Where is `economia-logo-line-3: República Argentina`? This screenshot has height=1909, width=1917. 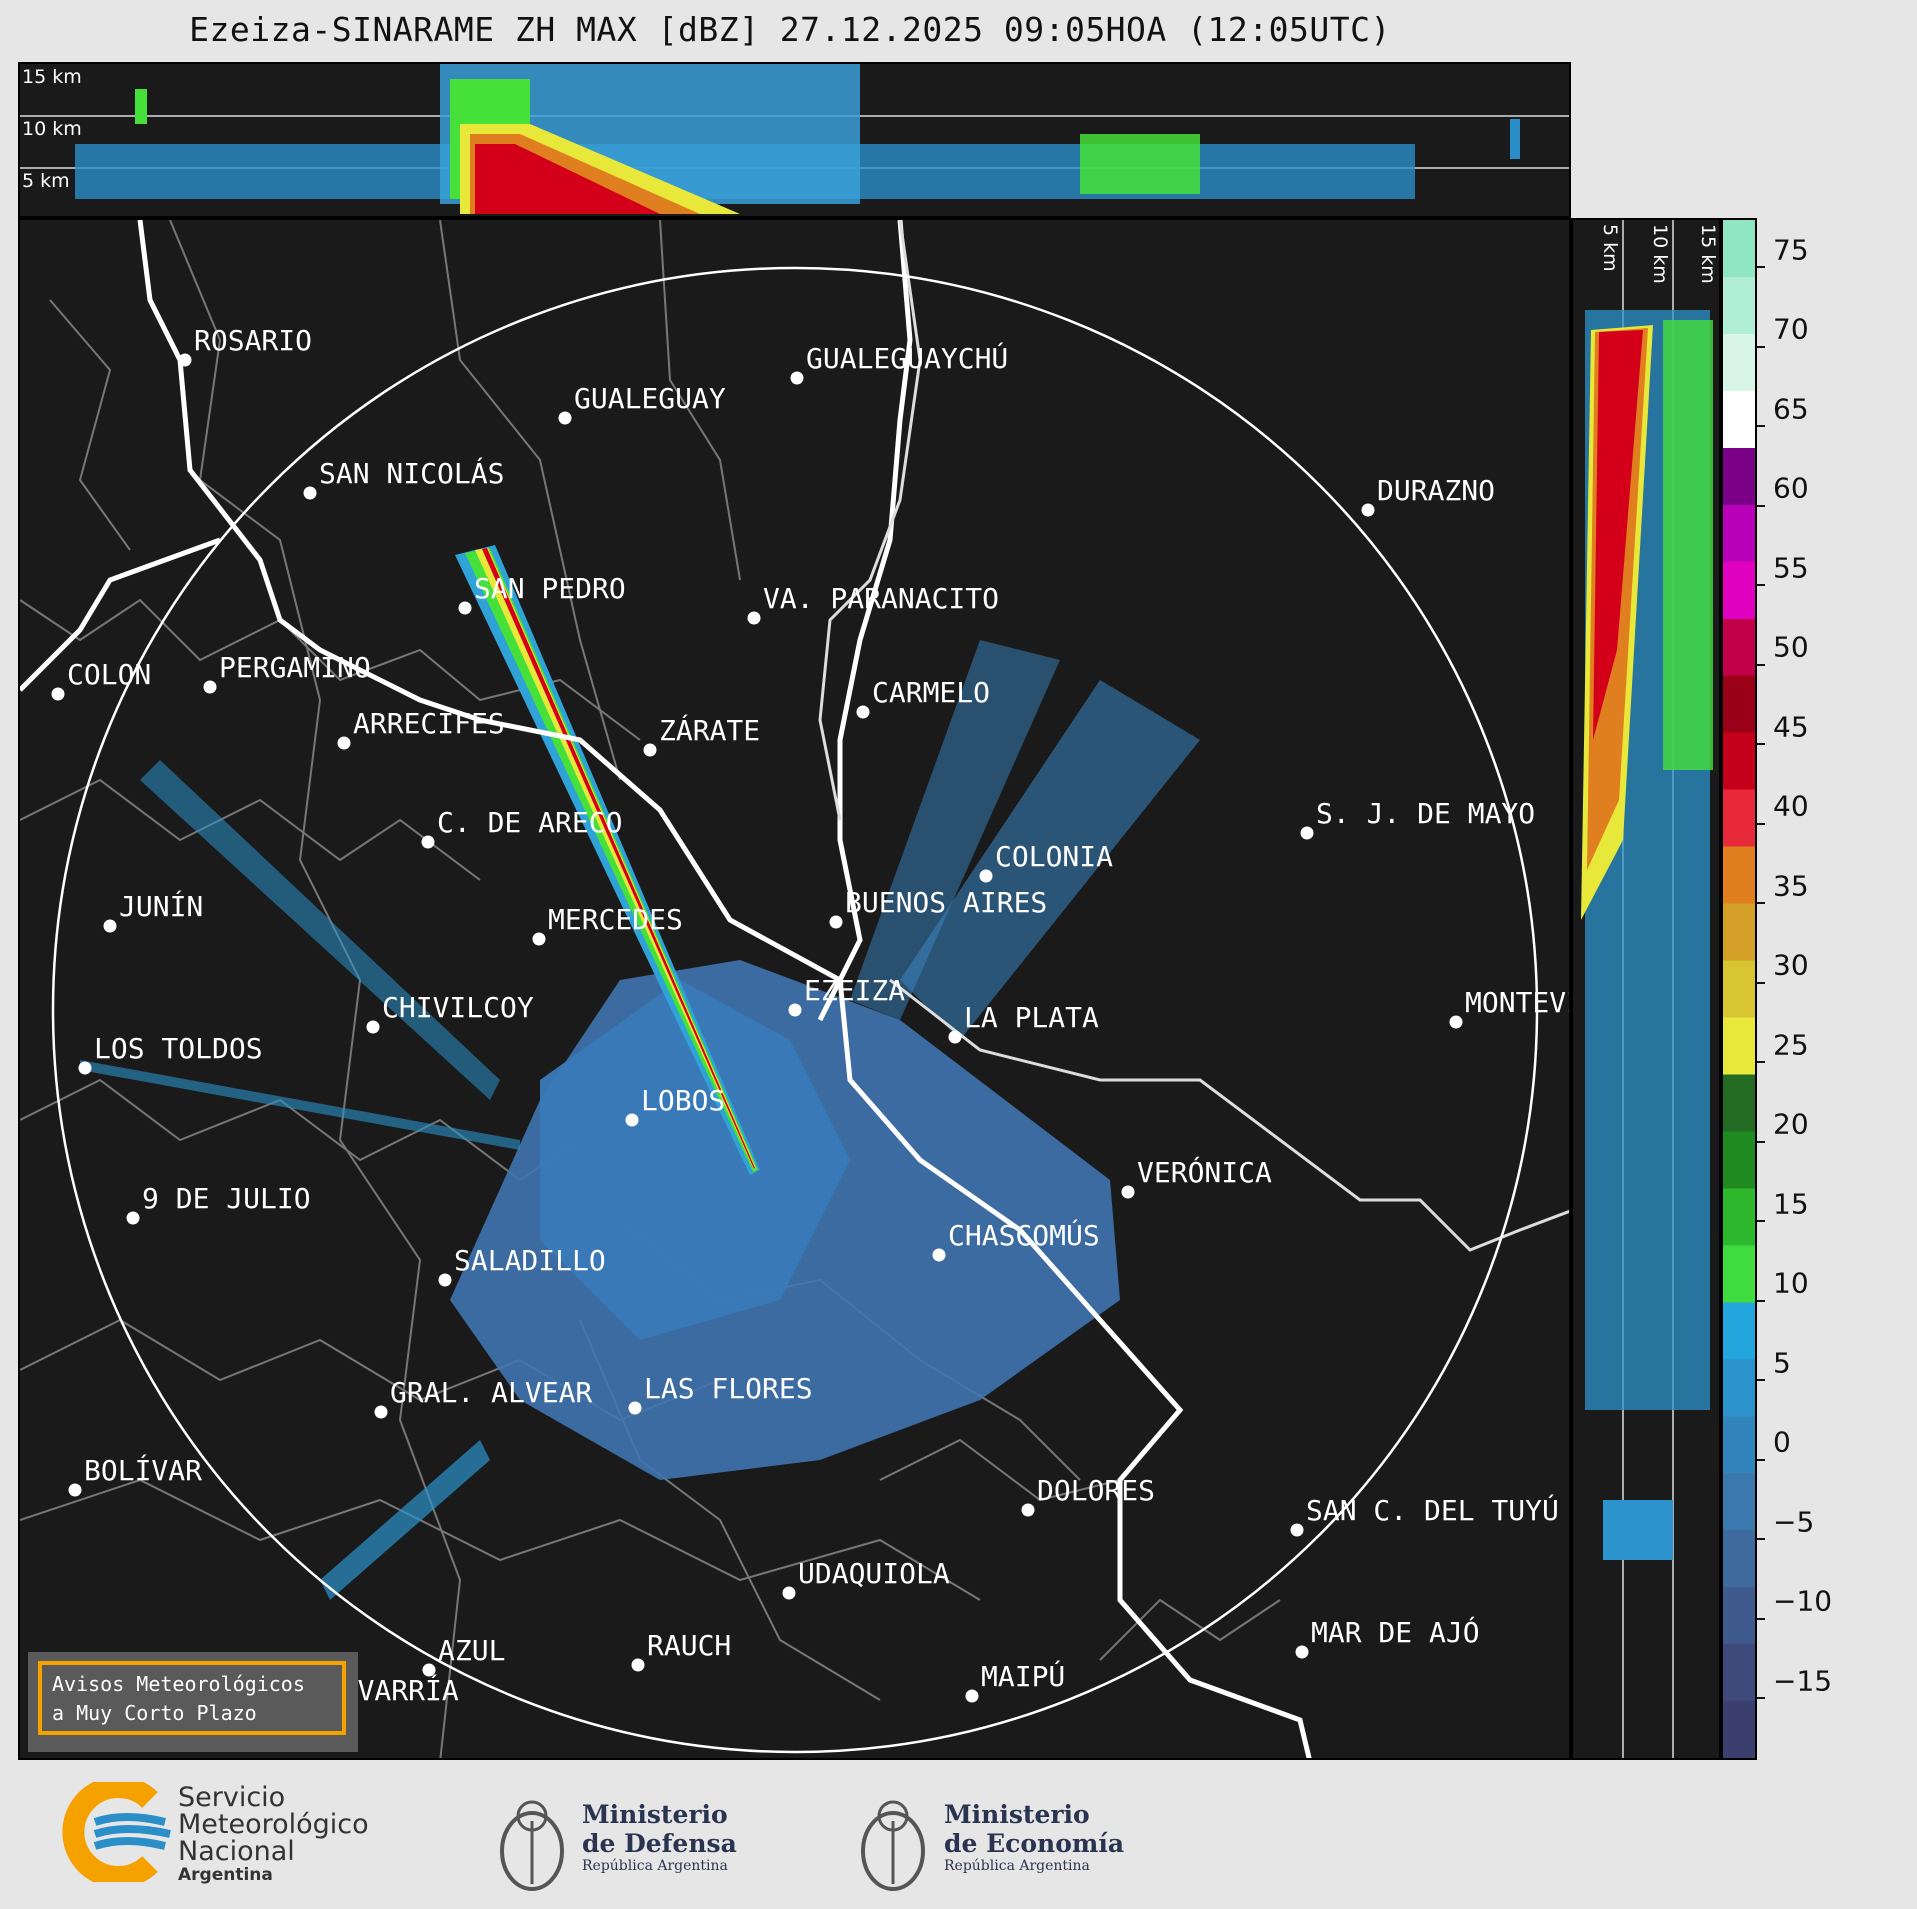 economia-logo-line-3: República Argentina is located at coordinates (1017, 1866).